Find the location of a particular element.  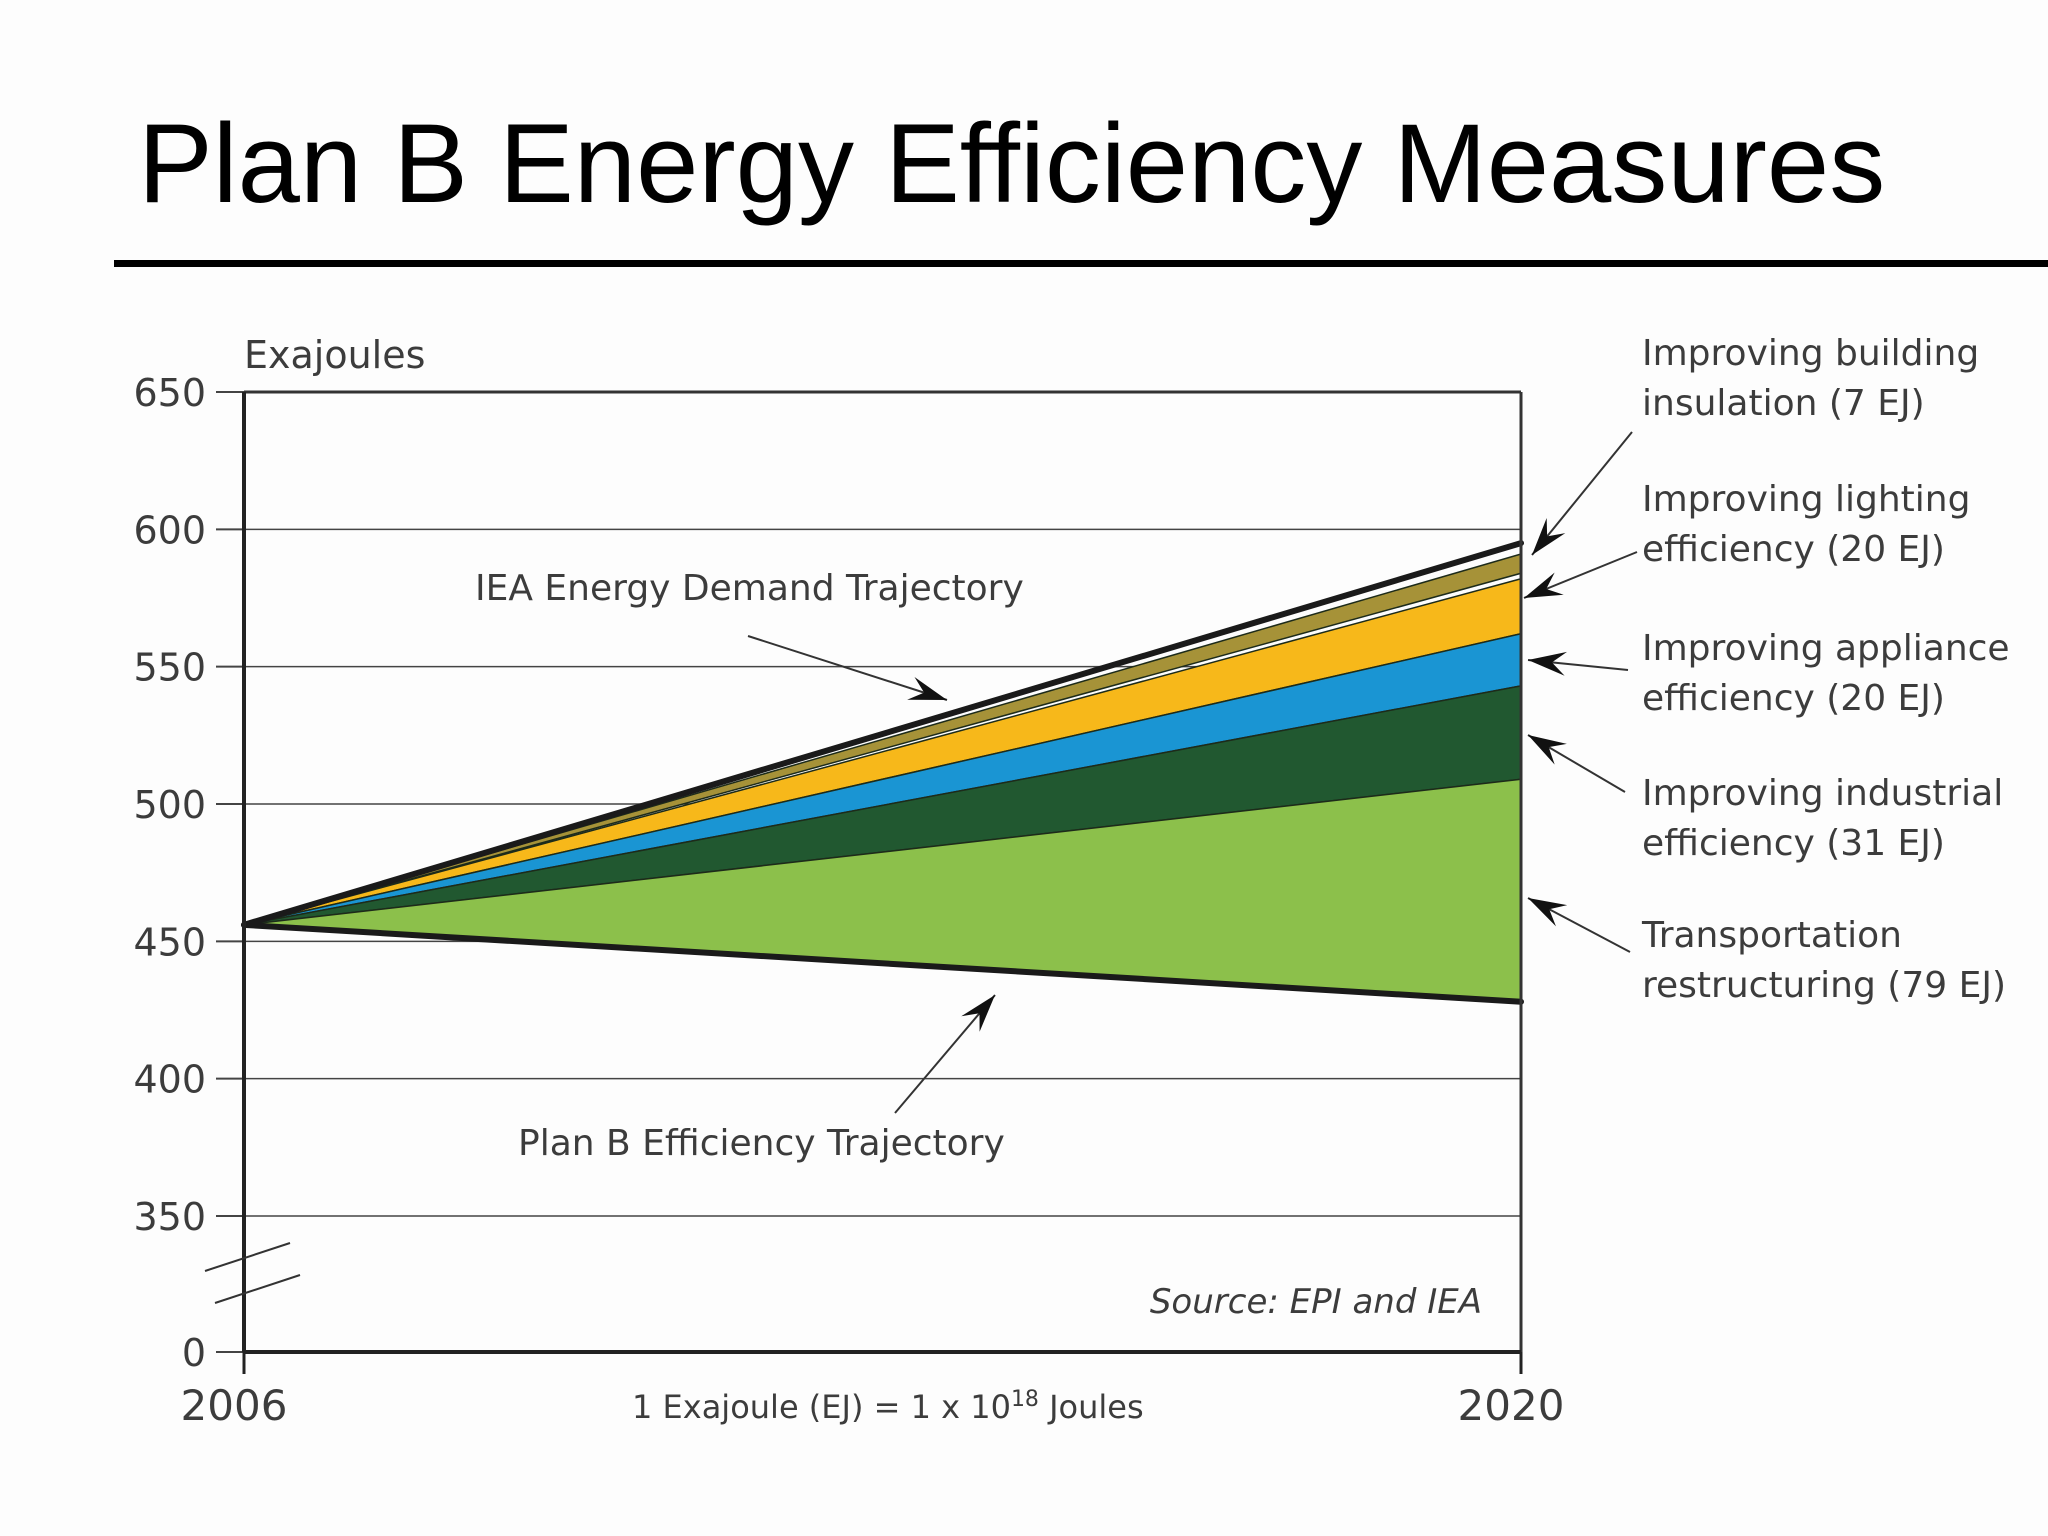

y-tick-label-450: 450 is located at coordinates (169, 942).